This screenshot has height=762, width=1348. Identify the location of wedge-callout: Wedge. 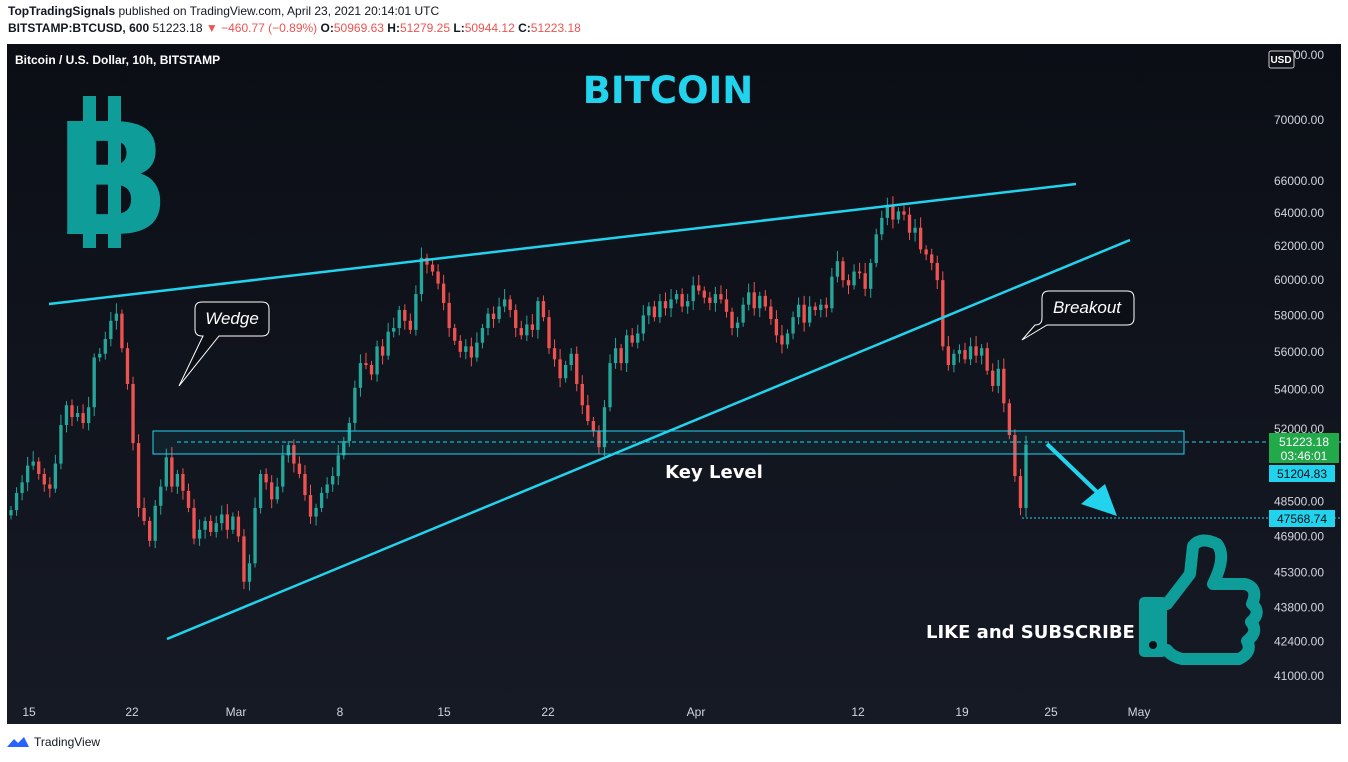
(224, 344).